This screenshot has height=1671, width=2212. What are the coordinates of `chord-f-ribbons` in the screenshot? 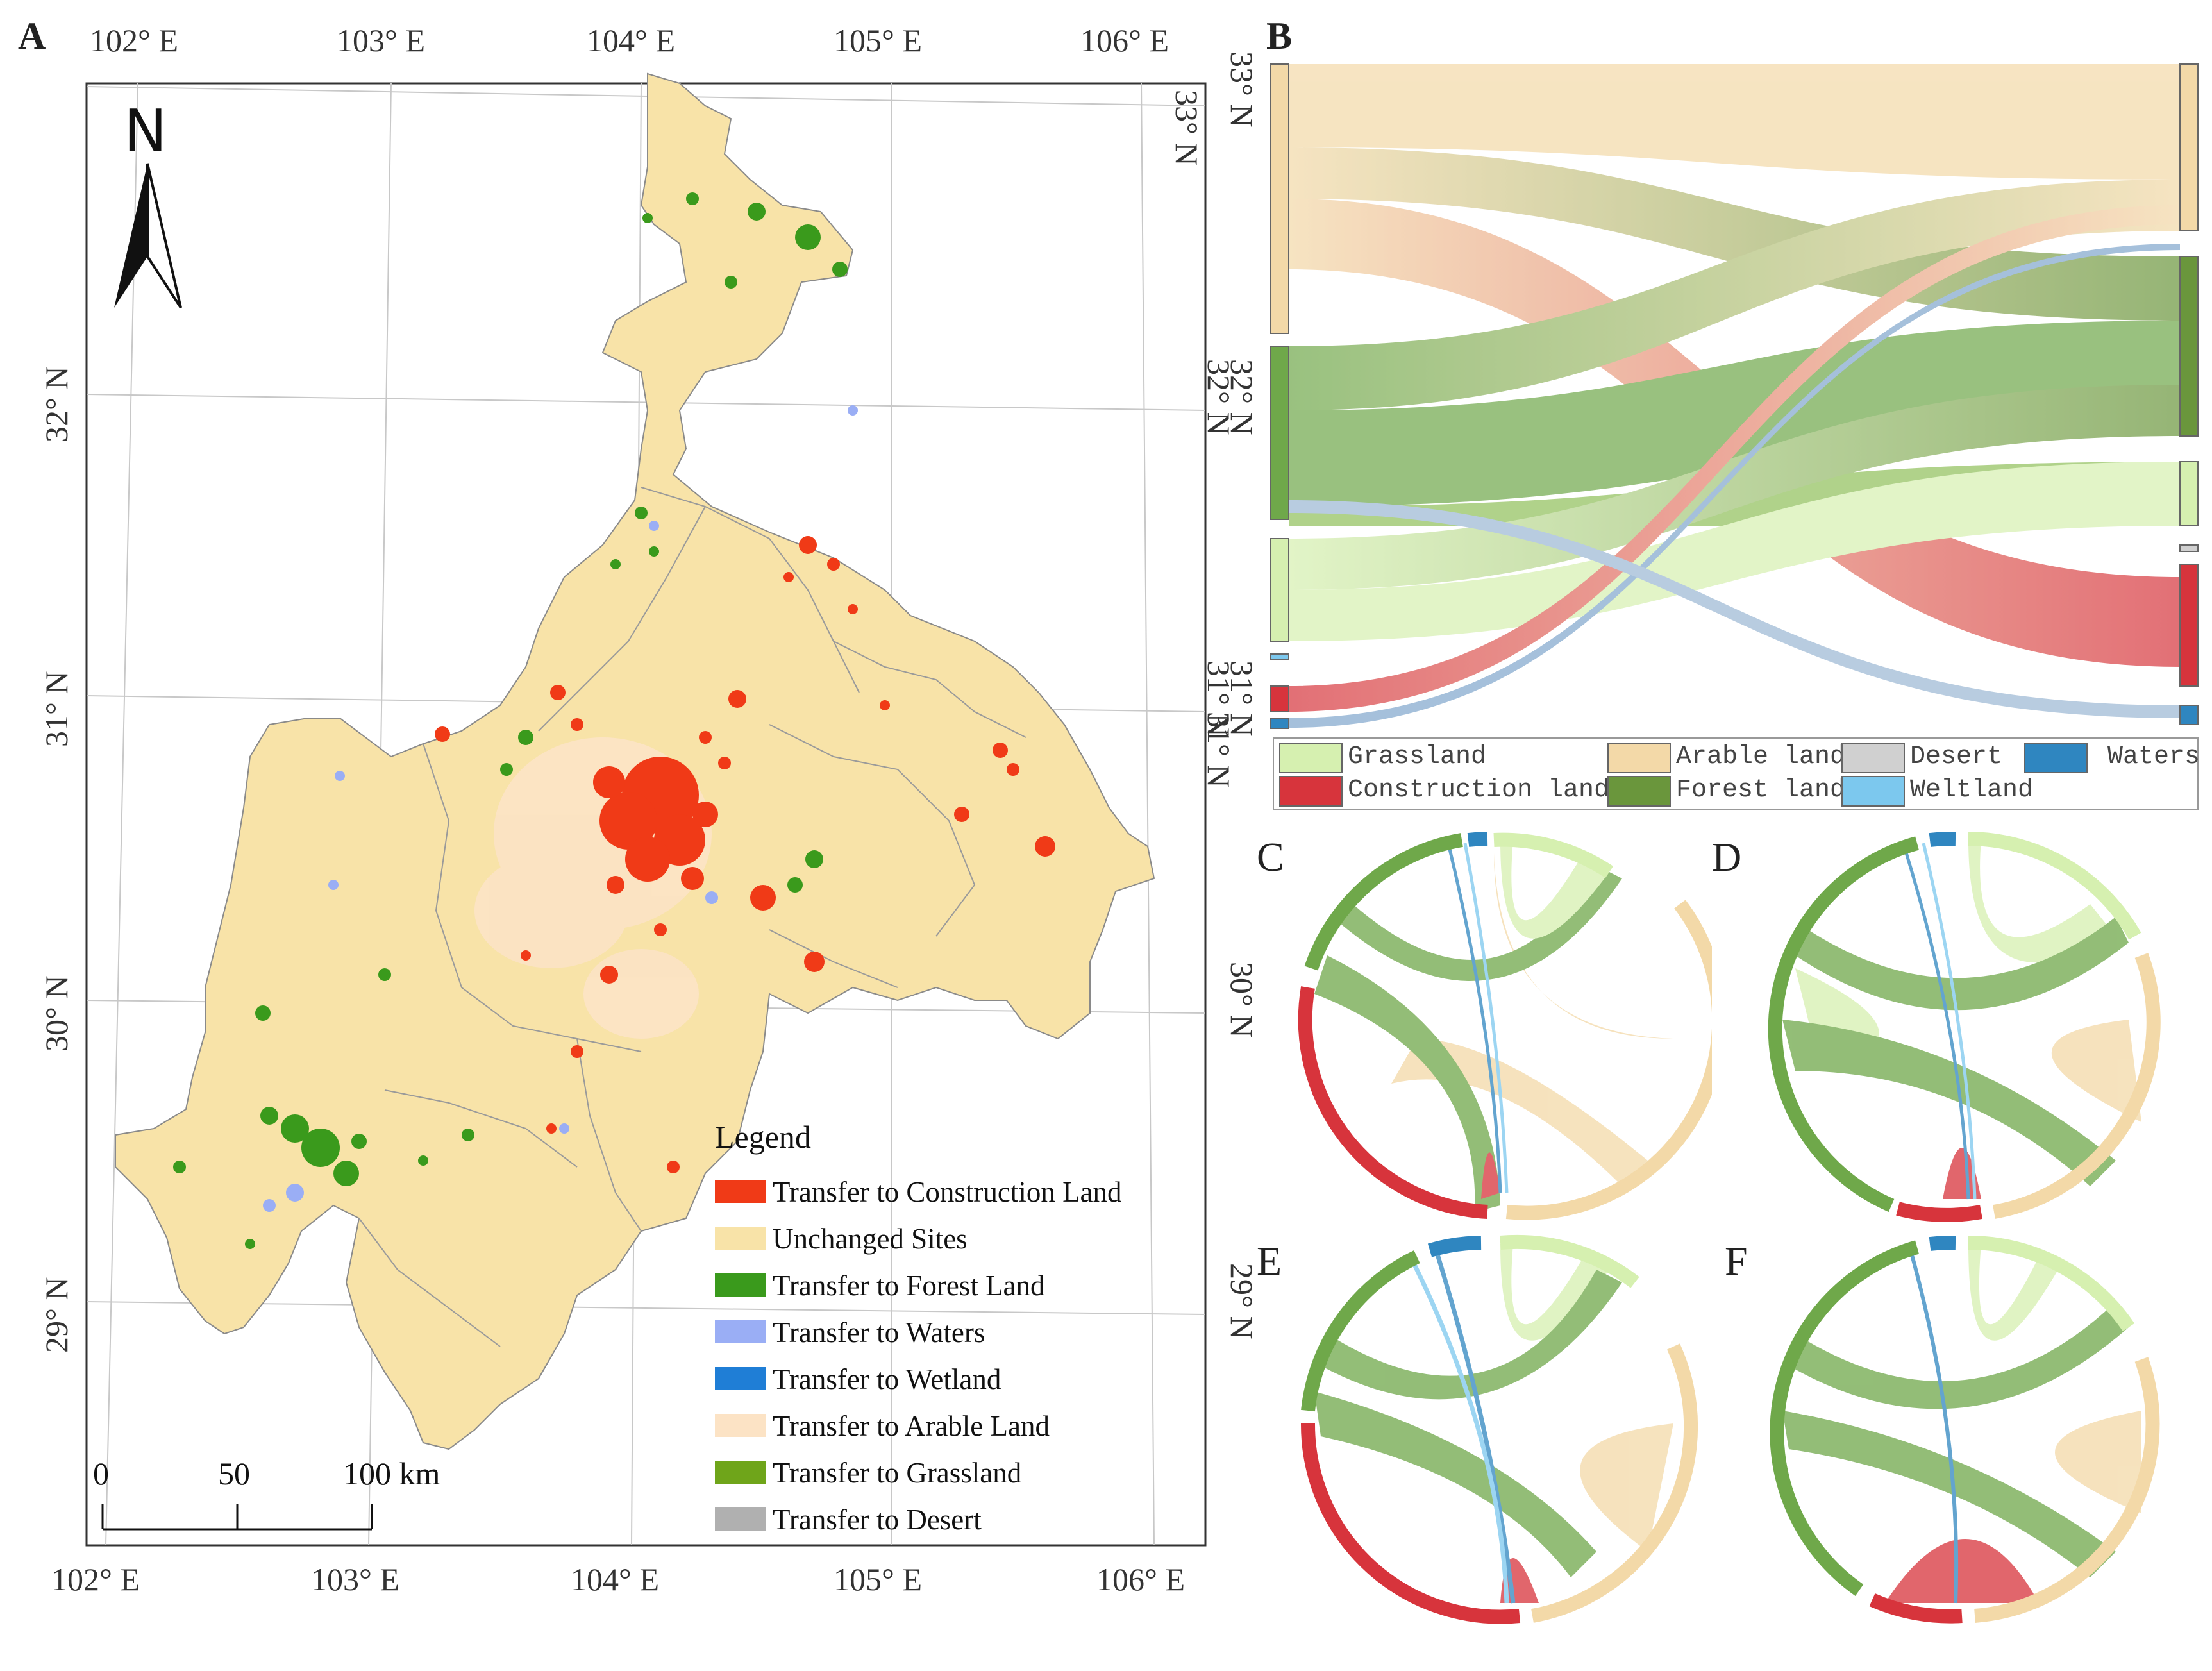 It's located at (1961, 1424).